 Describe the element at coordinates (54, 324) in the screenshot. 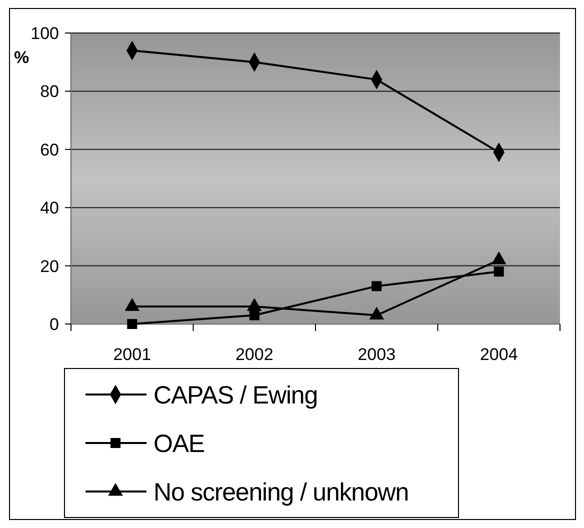

I see `y-tick-label: 0` at that location.